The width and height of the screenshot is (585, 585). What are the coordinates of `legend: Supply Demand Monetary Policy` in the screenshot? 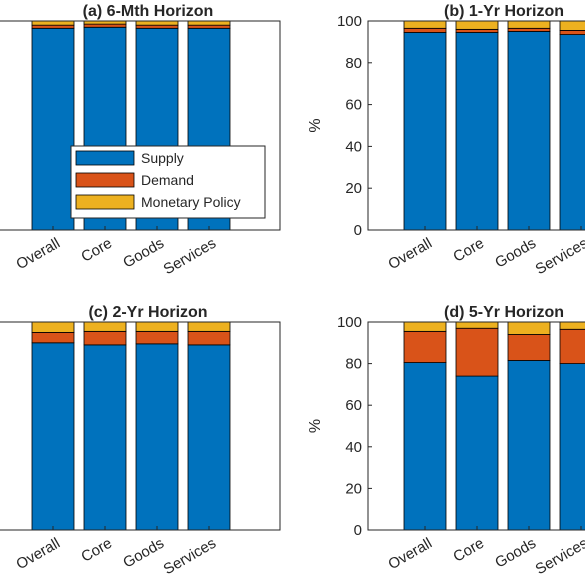 It's located at (168, 182).